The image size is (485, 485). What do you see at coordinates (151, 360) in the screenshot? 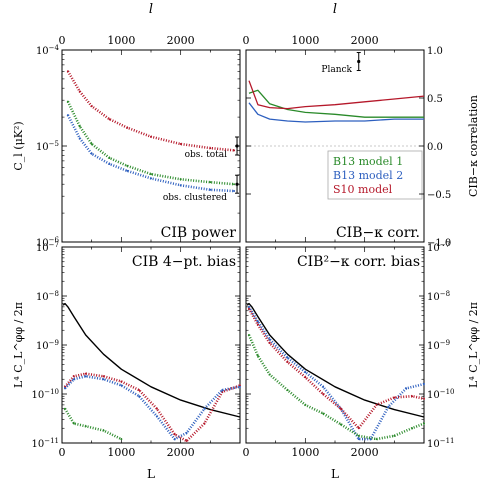
I see `series-line-black` at bounding box center [151, 360].